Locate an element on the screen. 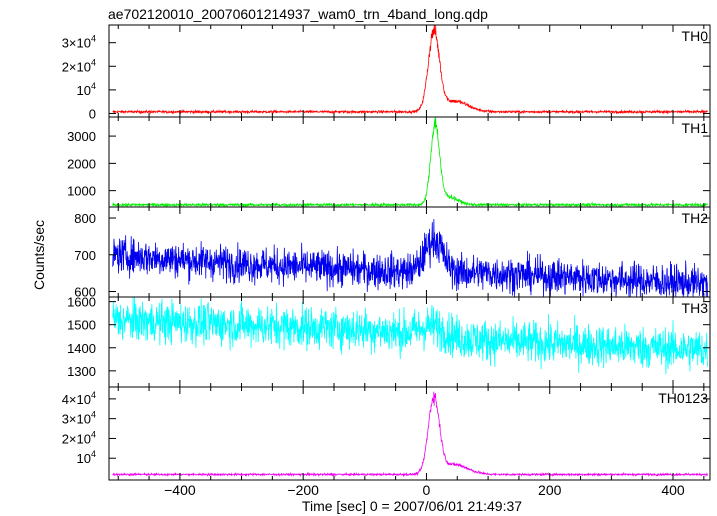 The height and width of the screenshot is (516, 717). y-tick-label: 700 is located at coordinates (85, 255).